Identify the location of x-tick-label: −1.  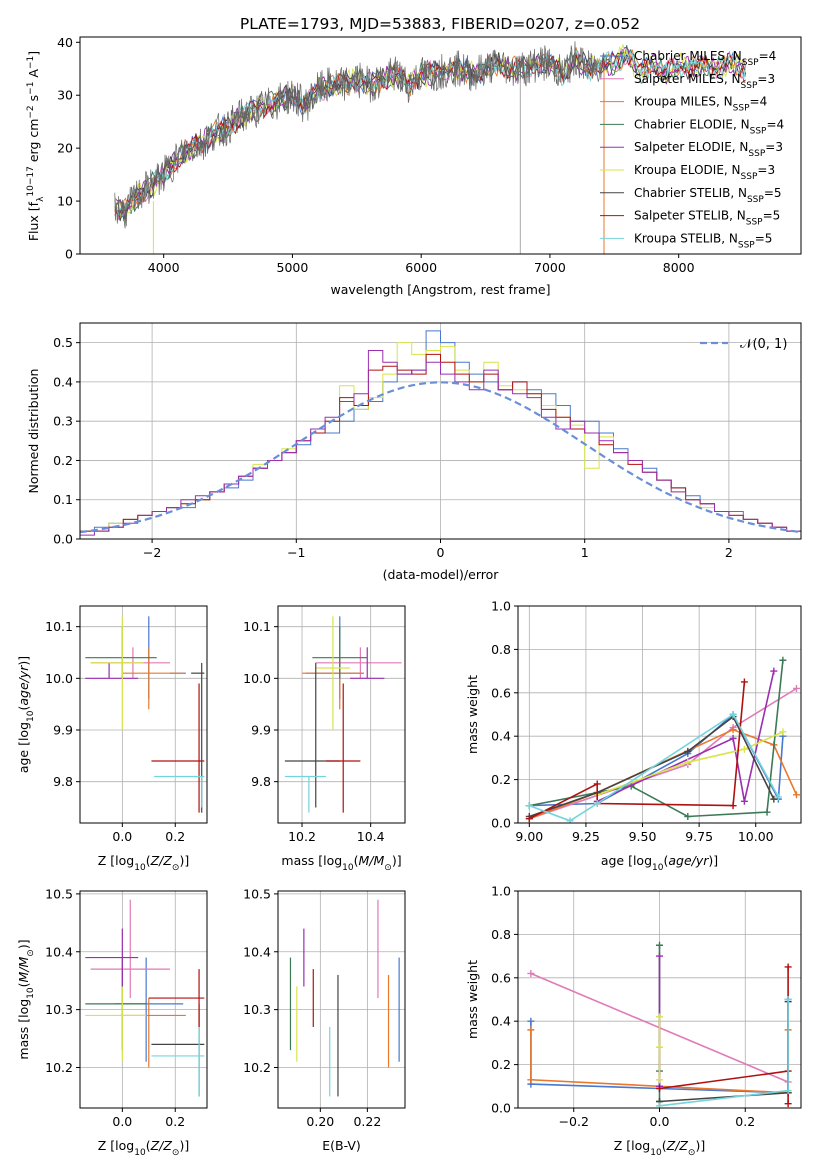
(296, 552).